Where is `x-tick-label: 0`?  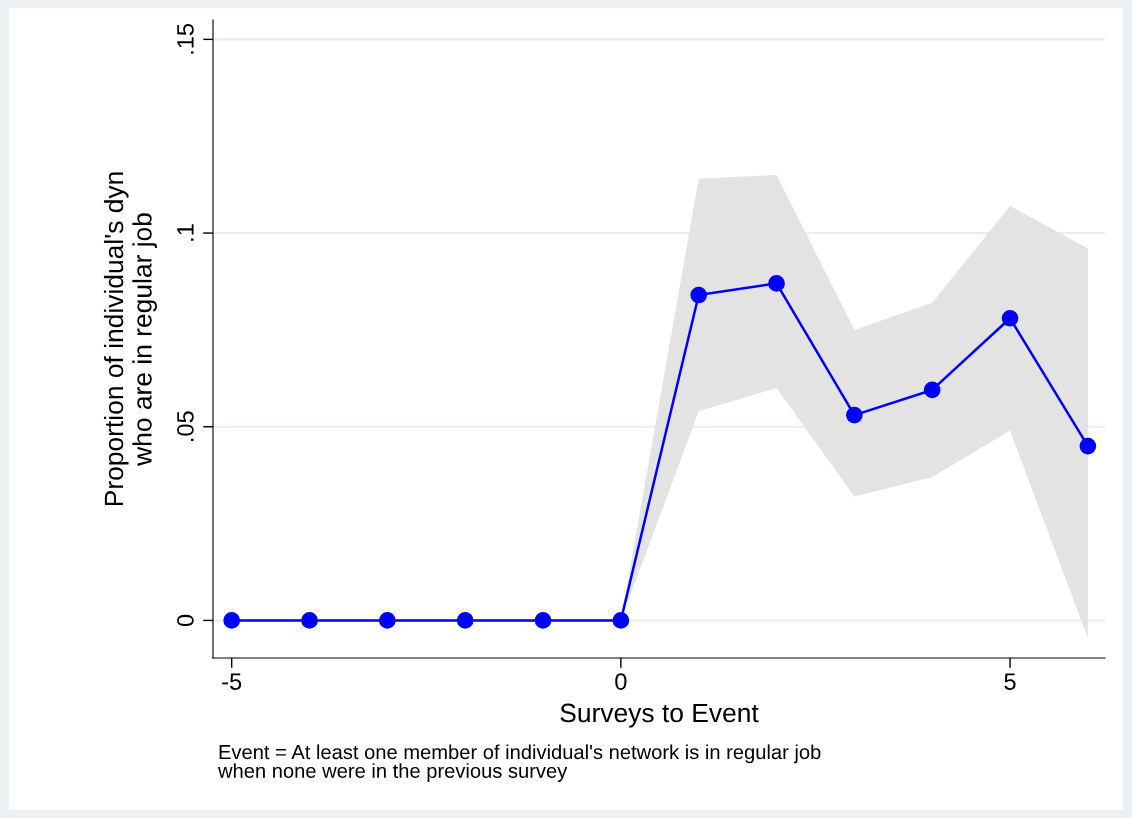
x-tick-label: 0 is located at coordinates (621, 681).